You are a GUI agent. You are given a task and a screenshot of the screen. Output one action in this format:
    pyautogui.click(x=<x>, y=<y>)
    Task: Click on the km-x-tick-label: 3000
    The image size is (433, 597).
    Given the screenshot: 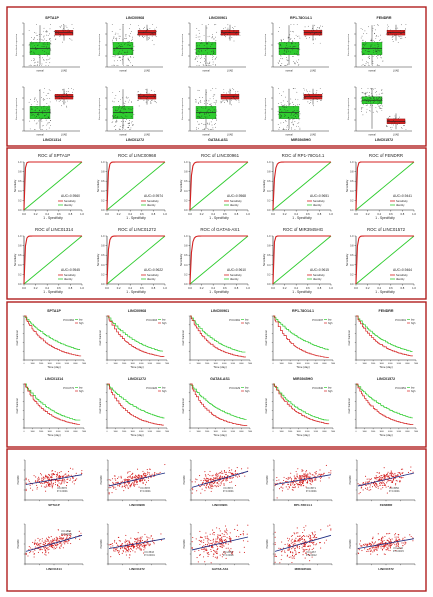 What is the action you would take?
    pyautogui.click(x=299, y=364)
    